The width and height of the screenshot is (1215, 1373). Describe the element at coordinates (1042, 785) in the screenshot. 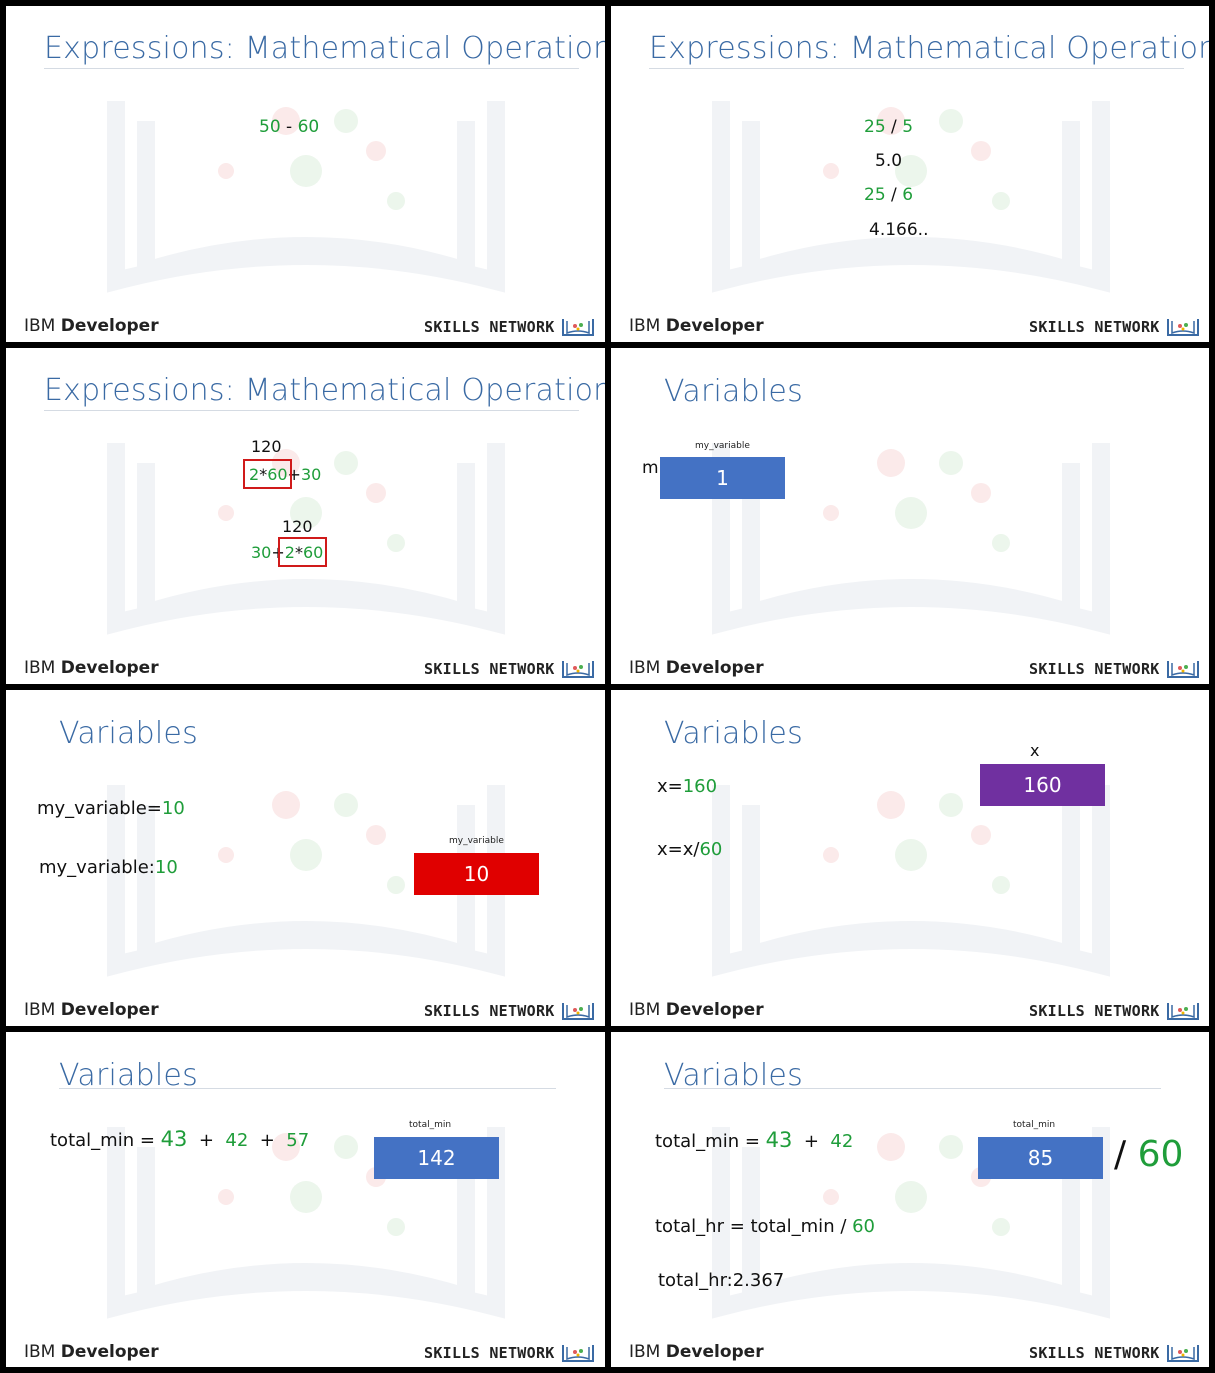

I see `variable-box: 160` at that location.